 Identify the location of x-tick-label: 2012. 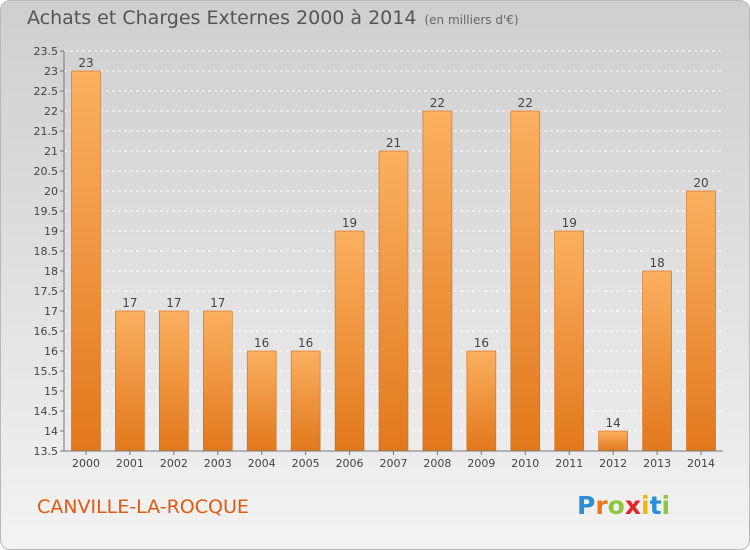
(613, 463).